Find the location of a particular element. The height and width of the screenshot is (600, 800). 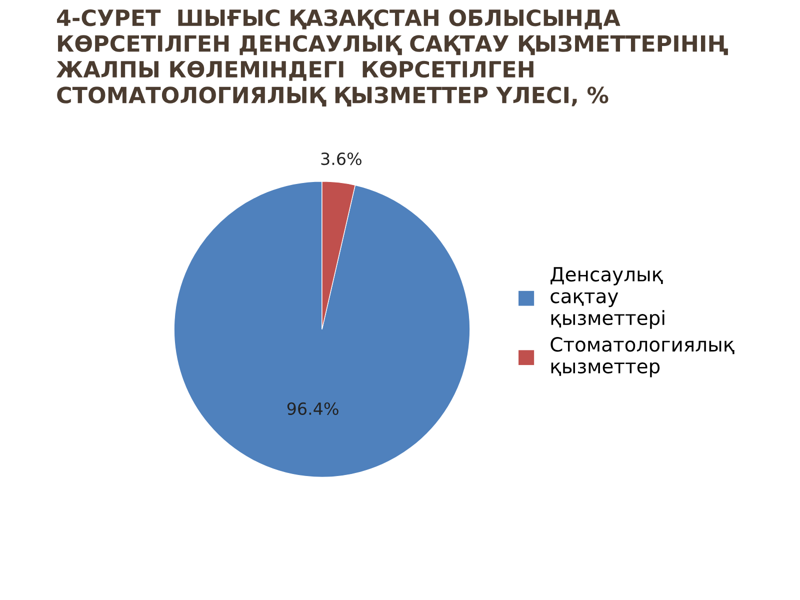

legend-label: Стоматологиялық қызметтер is located at coordinates (642, 357).